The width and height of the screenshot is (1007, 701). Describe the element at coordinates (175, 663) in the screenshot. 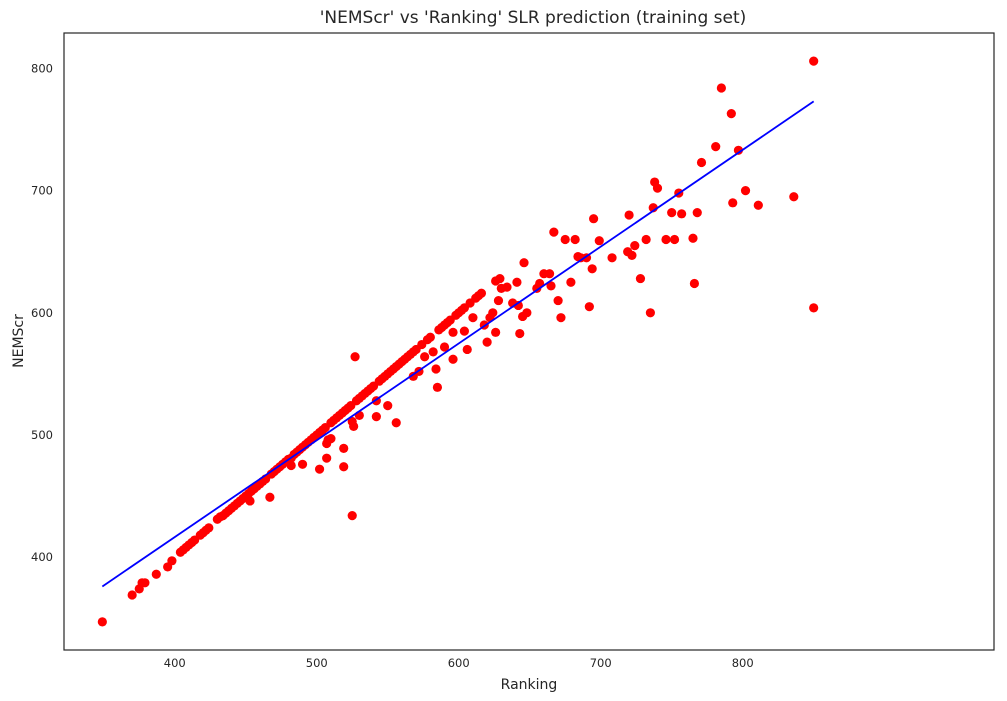

I see `x-tick-label: 400` at that location.